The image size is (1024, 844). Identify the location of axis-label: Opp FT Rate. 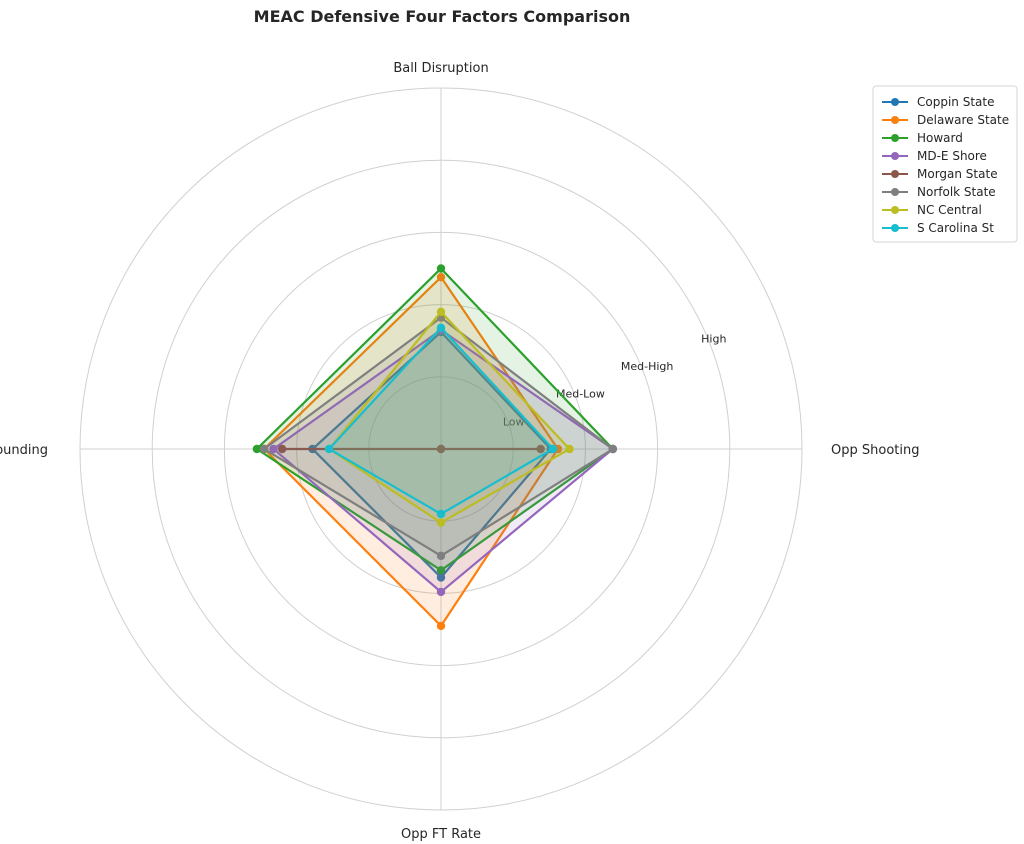
(441, 834).